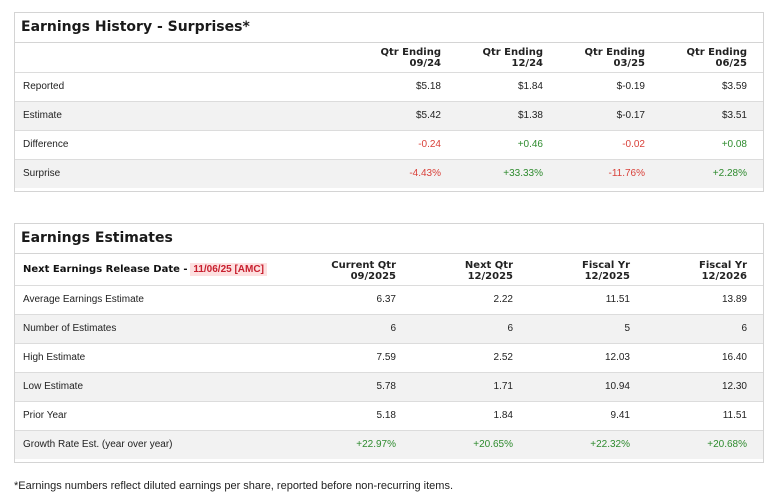  Describe the element at coordinates (42, 174) in the screenshot. I see `row-label: Surprise` at that location.